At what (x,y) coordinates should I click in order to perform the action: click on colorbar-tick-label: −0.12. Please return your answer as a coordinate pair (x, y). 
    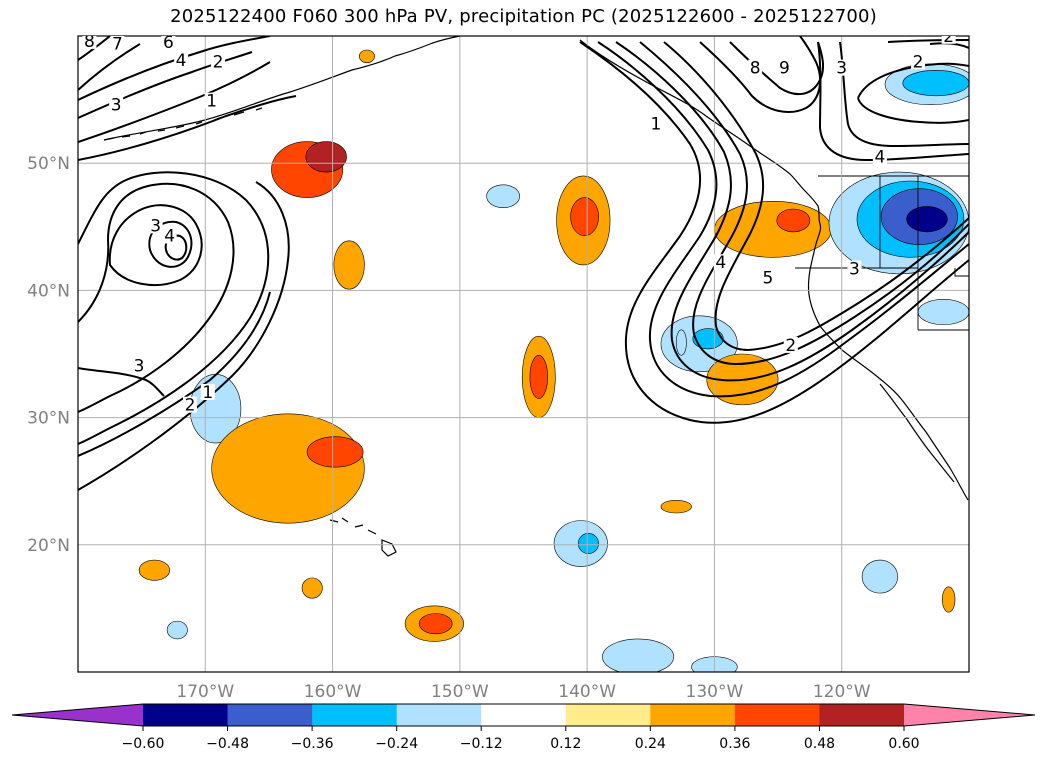
    Looking at the image, I should click on (481, 744).